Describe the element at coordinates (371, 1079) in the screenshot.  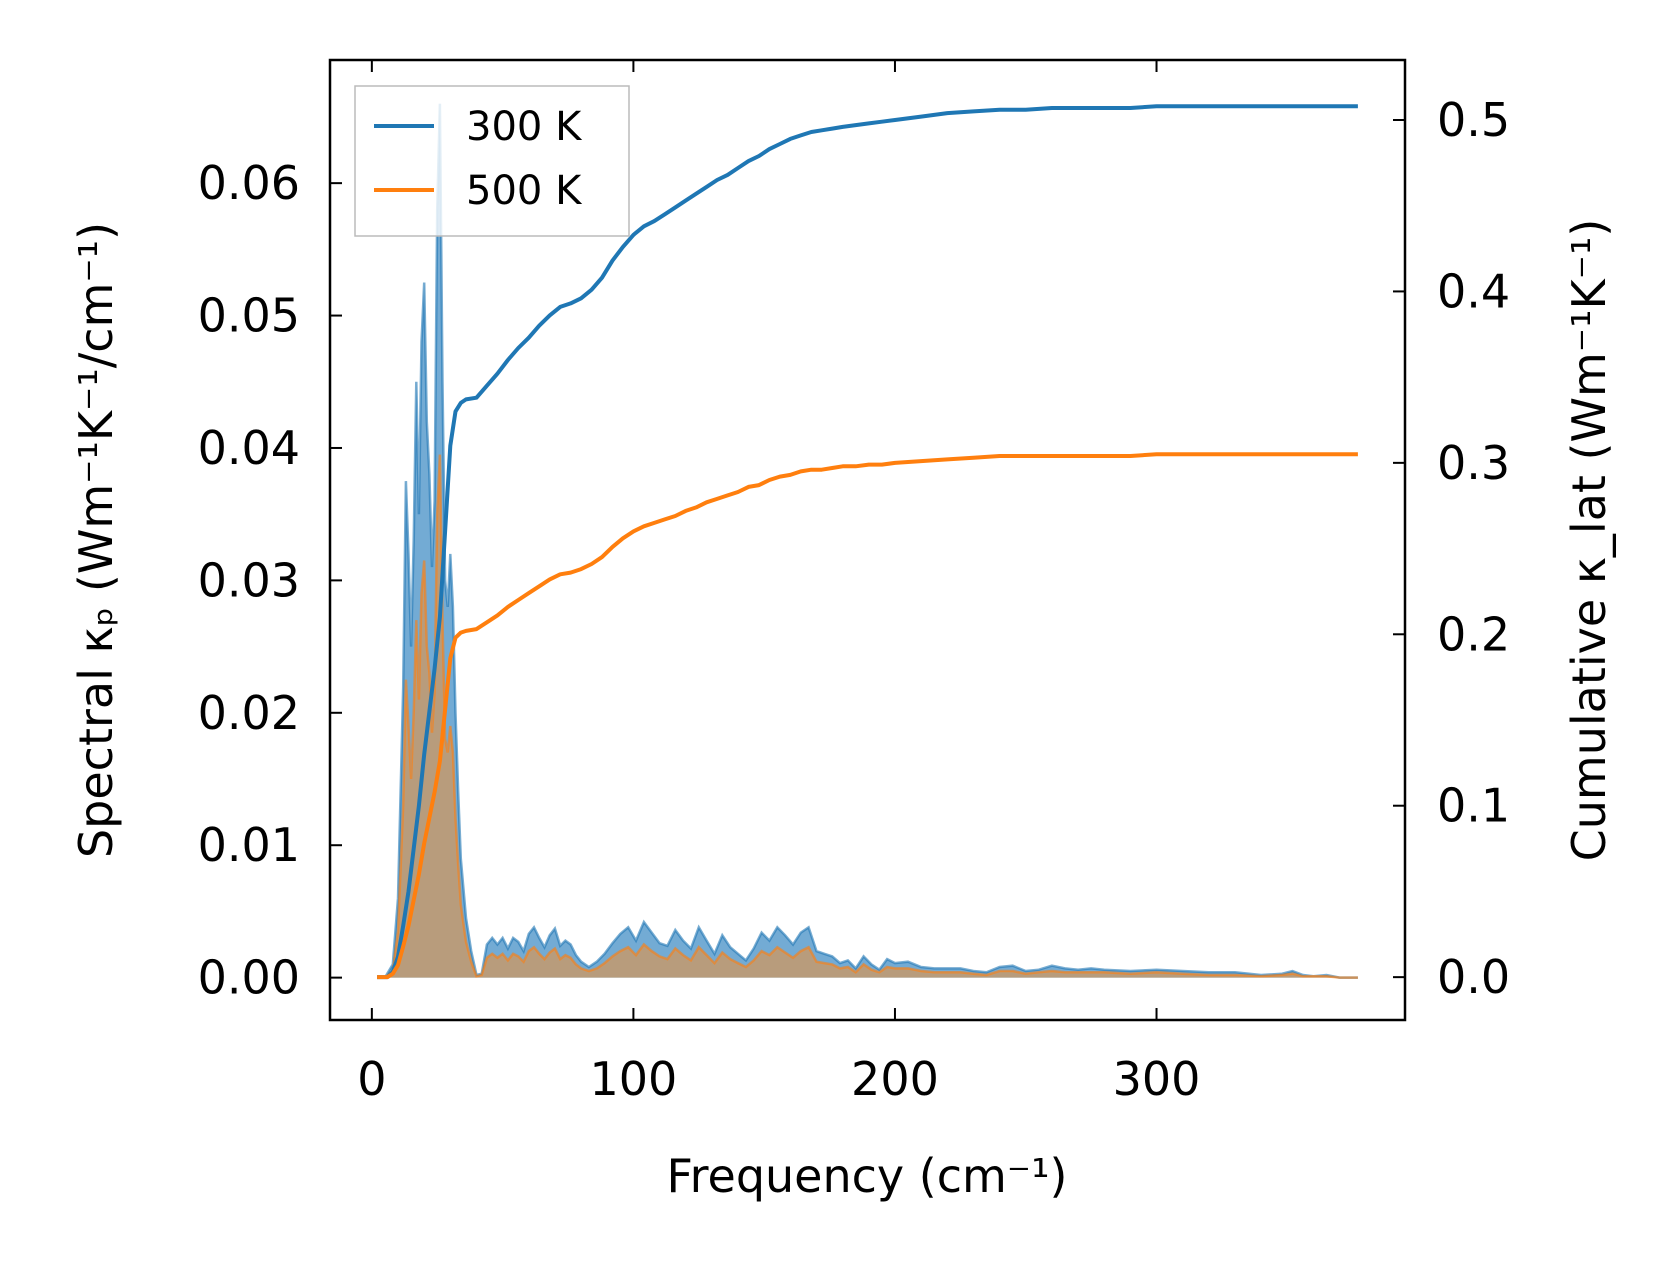
I see `x-tick-label: 0` at that location.